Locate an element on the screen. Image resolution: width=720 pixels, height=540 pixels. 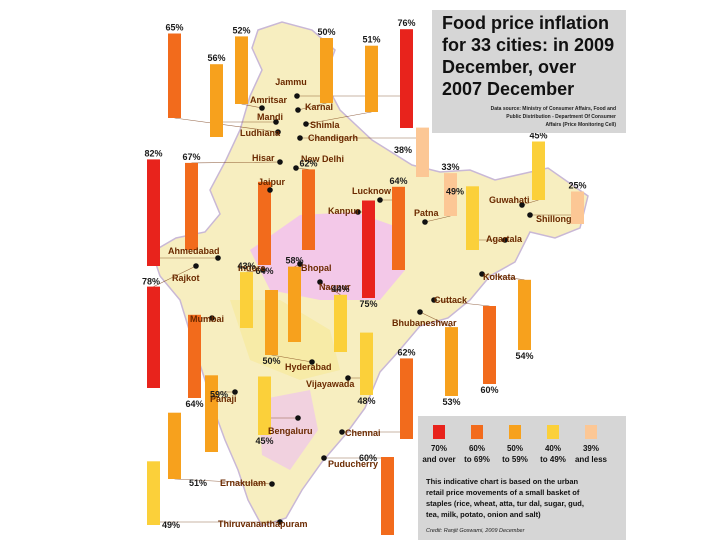
dot-karnal is located at coordinates (298, 110).